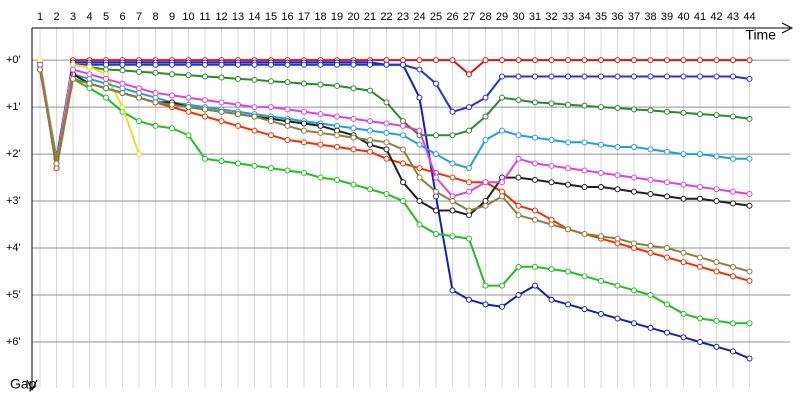 This screenshot has width=800, height=400. I want to click on y-tick-label: +5', so click(13, 295).